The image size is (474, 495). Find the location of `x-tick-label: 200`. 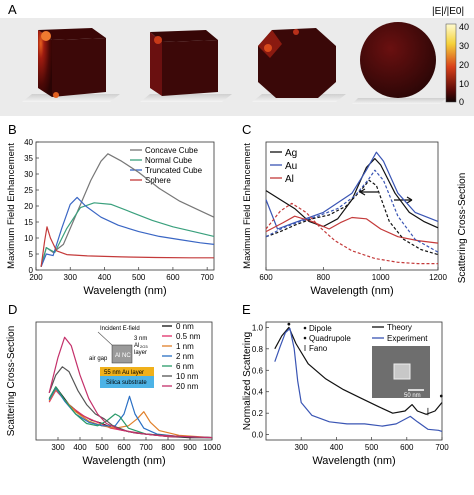

x-tick-label: 200 is located at coordinates (36, 277).